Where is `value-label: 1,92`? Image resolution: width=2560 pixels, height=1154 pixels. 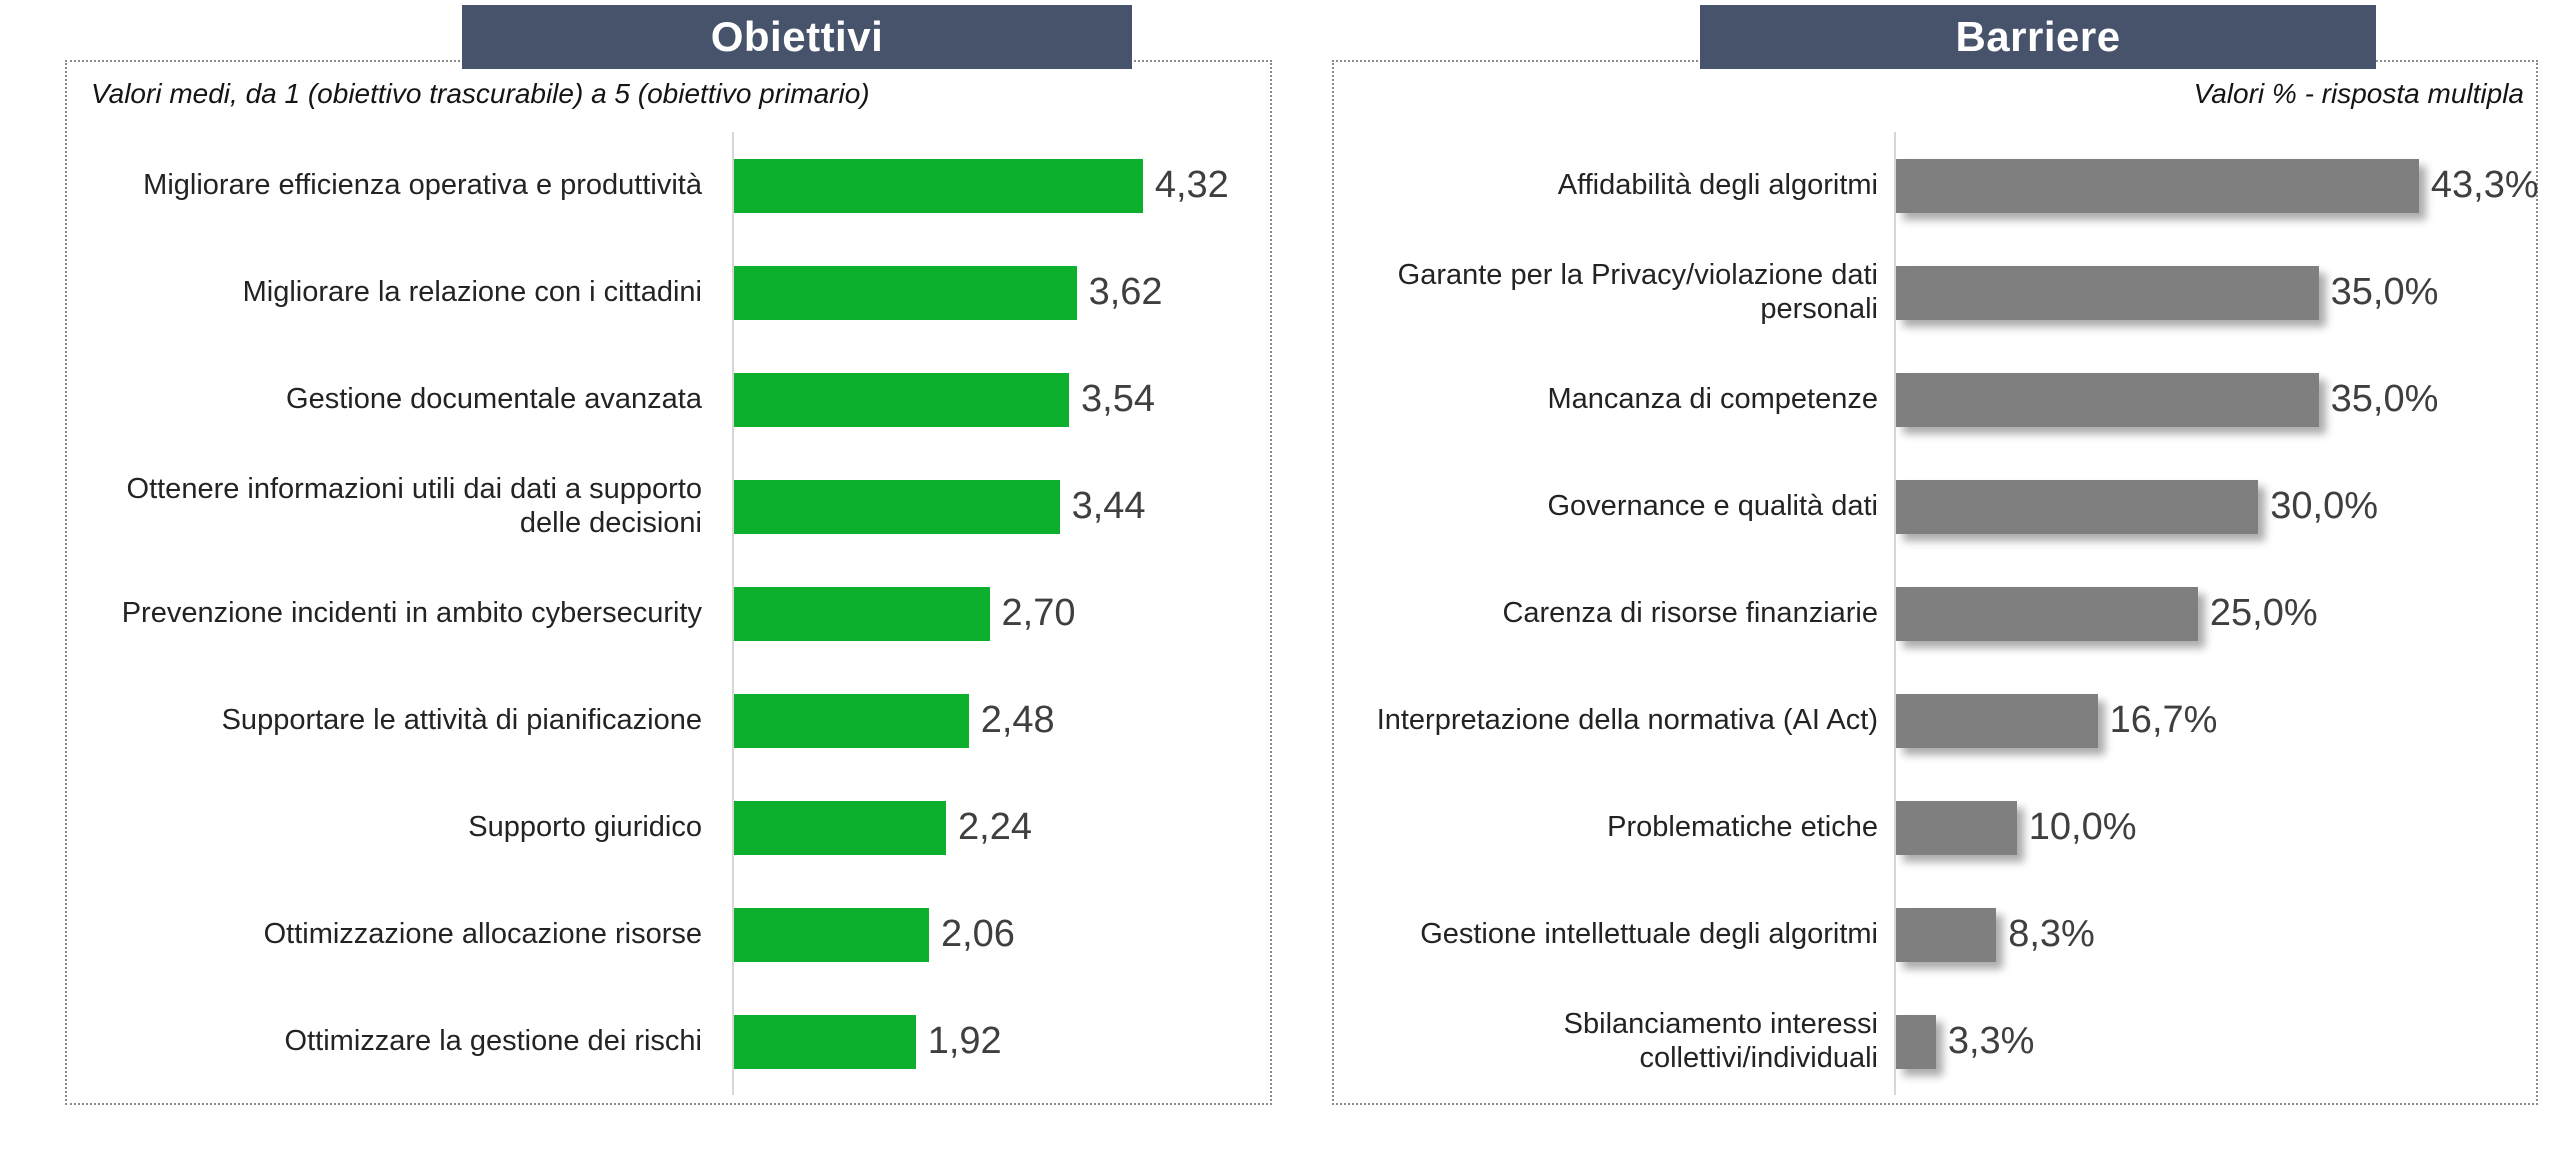 value-label: 1,92 is located at coordinates (964, 1041).